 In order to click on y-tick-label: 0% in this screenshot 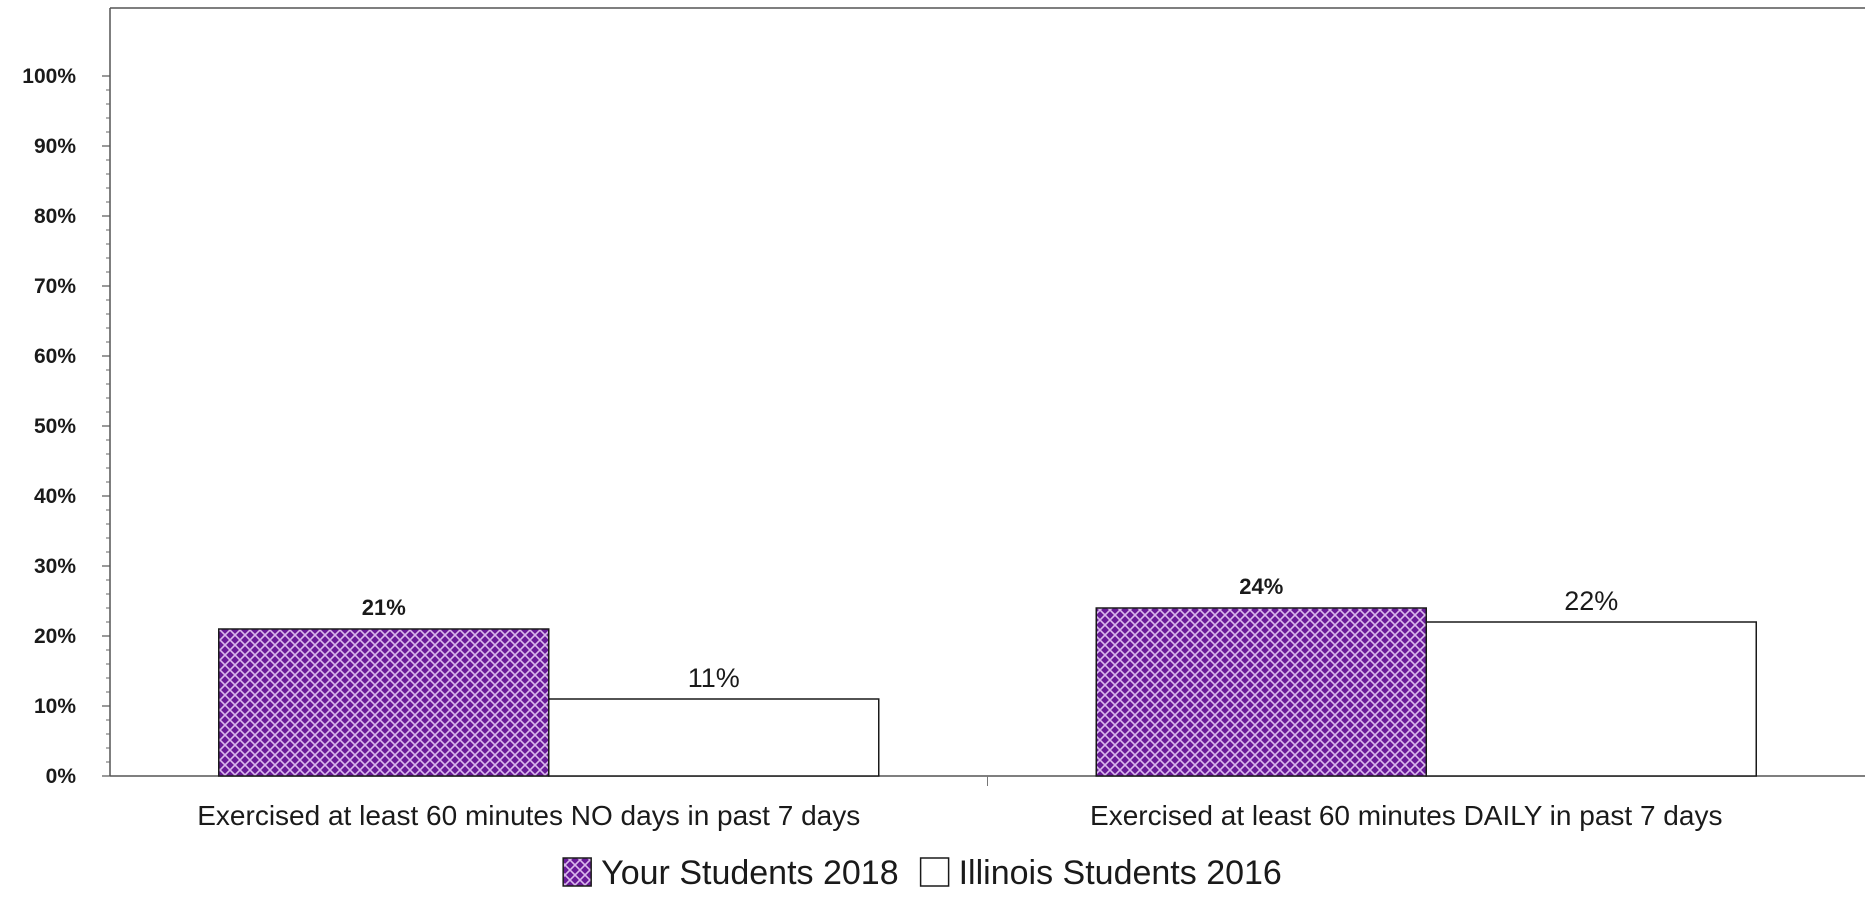, I will do `click(61, 776)`.